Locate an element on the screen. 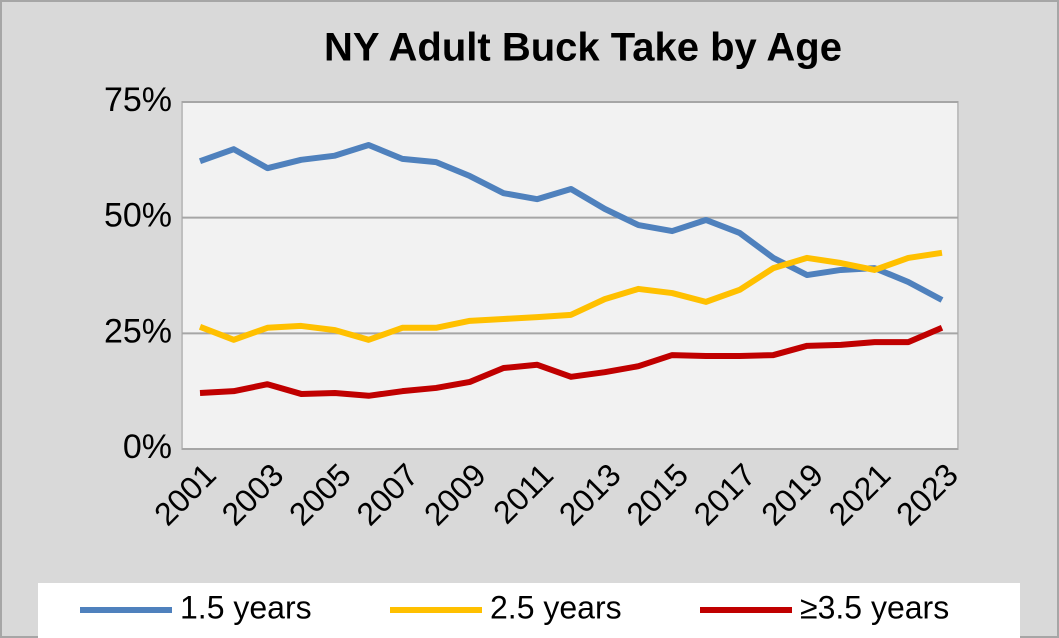 This screenshot has width=1059, height=638. chart-title: NY Adult Buck Take by Age is located at coordinates (583, 48).